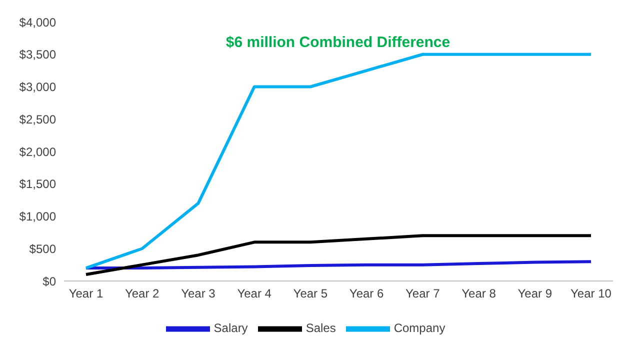  Describe the element at coordinates (535, 293) in the screenshot. I see `x-tick-label: Year 9` at that location.